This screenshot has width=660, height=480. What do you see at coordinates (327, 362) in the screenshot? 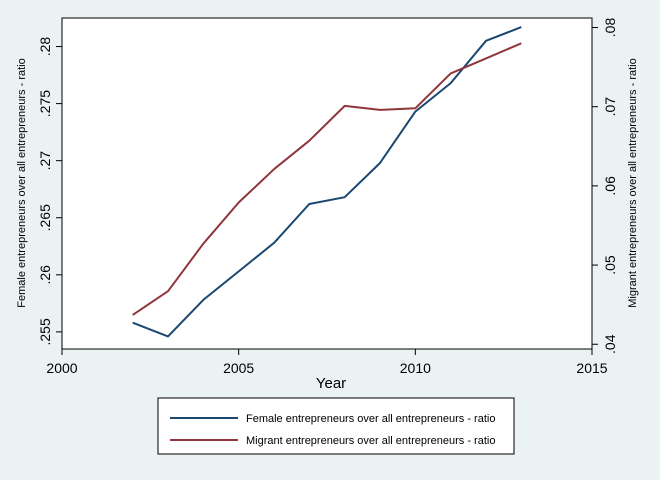
I see `x-axis: 2000 2005 2010 2015` at bounding box center [327, 362].